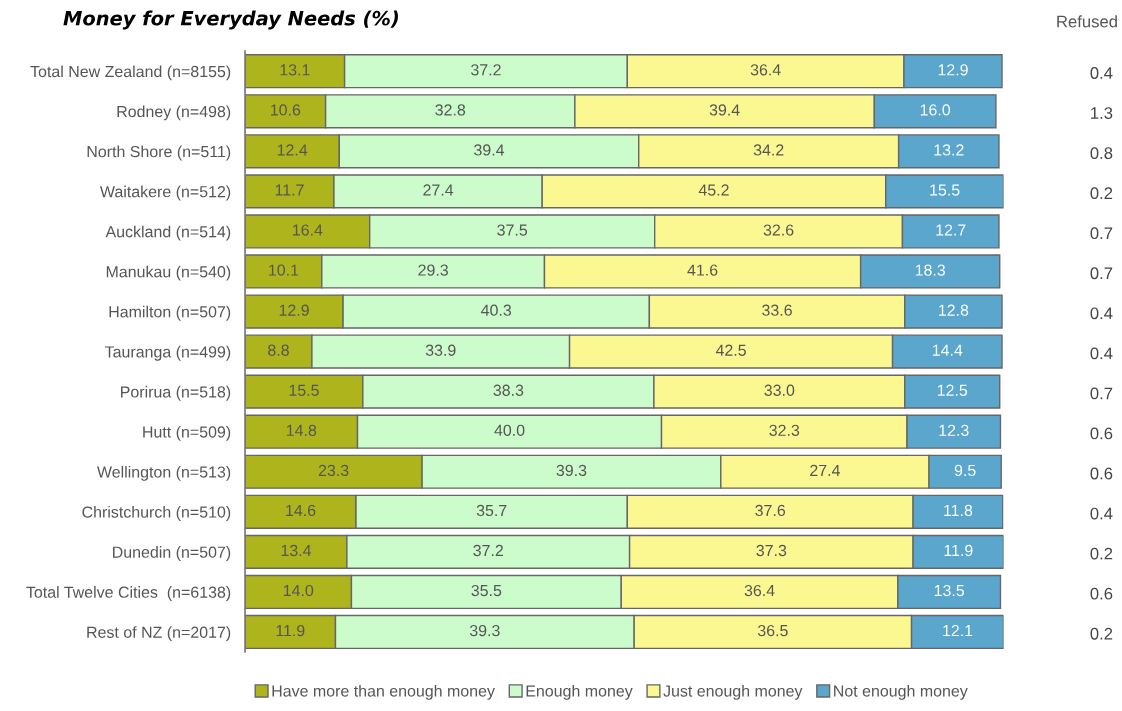 This screenshot has width=1122, height=711. I want to click on data-label: 32.8, so click(450, 110).